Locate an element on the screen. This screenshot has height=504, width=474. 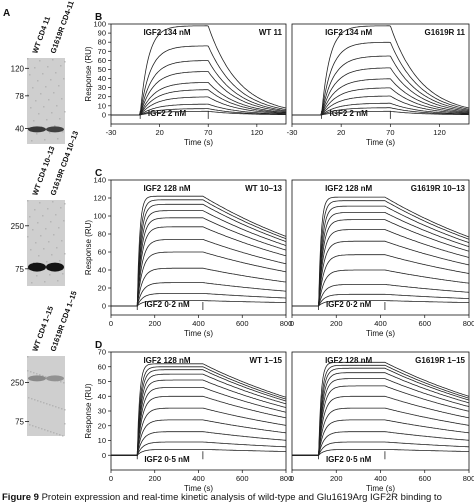
x-tick-label: 70 is located at coordinates (390, 132).